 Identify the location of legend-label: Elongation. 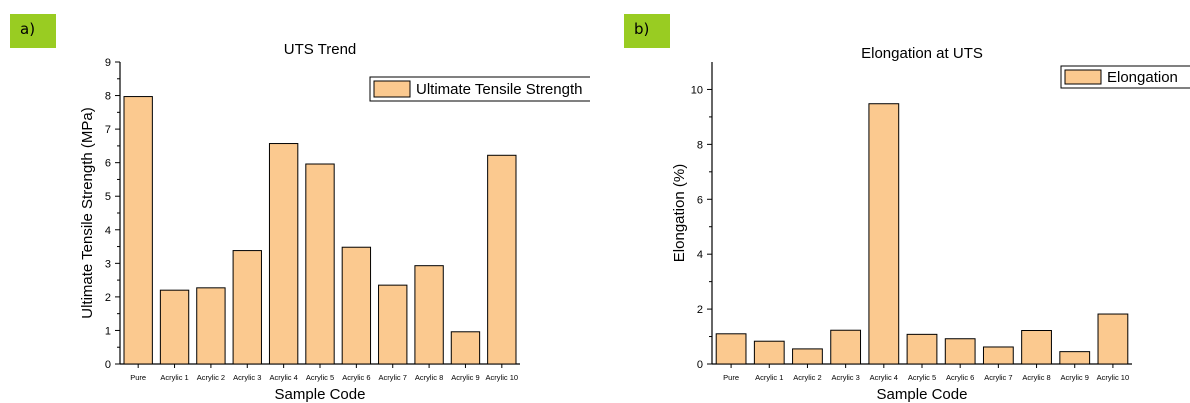
(1142, 77).